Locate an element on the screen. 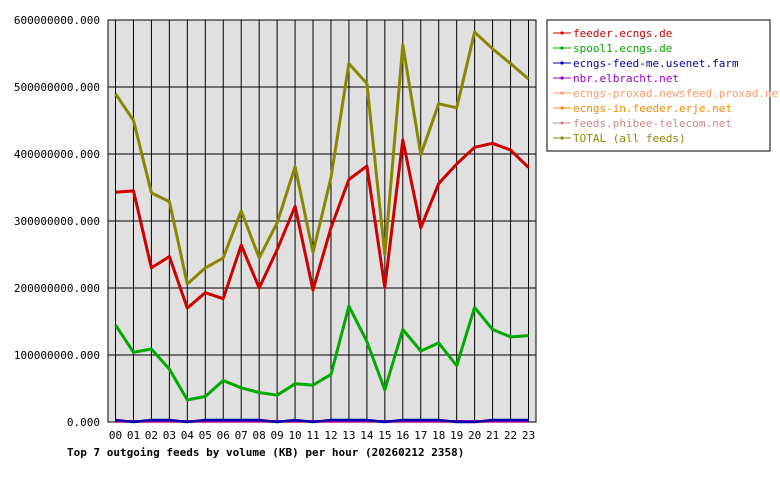 This screenshot has height=484, width=780. y-tick-label: 200000000.000 is located at coordinates (57, 288).